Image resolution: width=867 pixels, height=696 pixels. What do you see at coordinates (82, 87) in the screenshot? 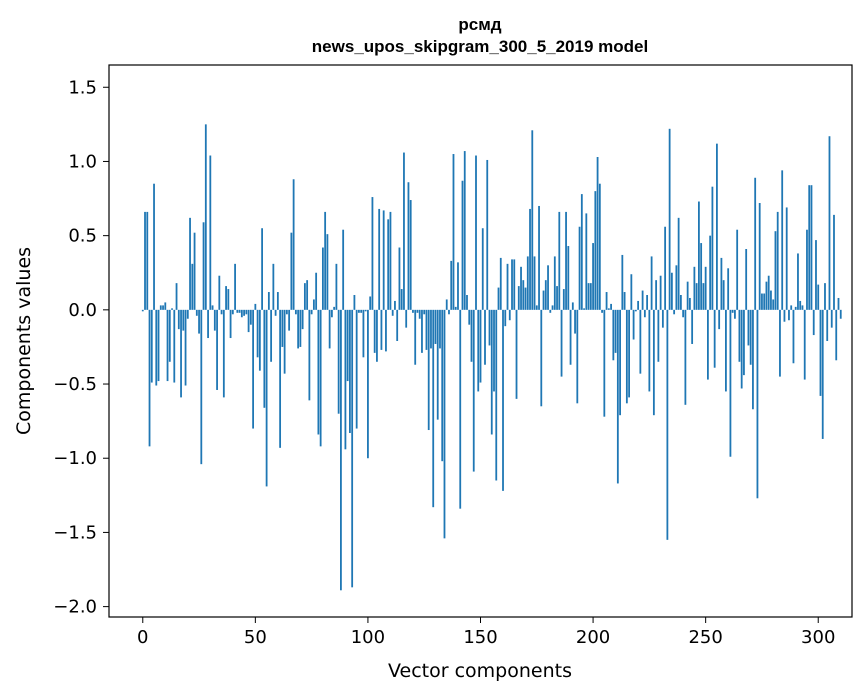
I see `y-tick-label: 1.5` at bounding box center [82, 87].